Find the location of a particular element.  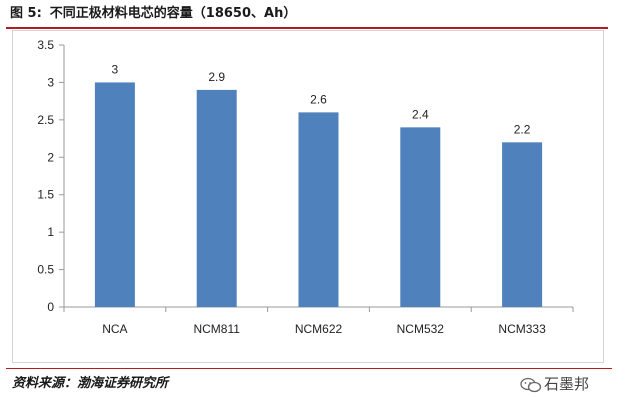

x-tick-label: NCA is located at coordinates (114, 329).